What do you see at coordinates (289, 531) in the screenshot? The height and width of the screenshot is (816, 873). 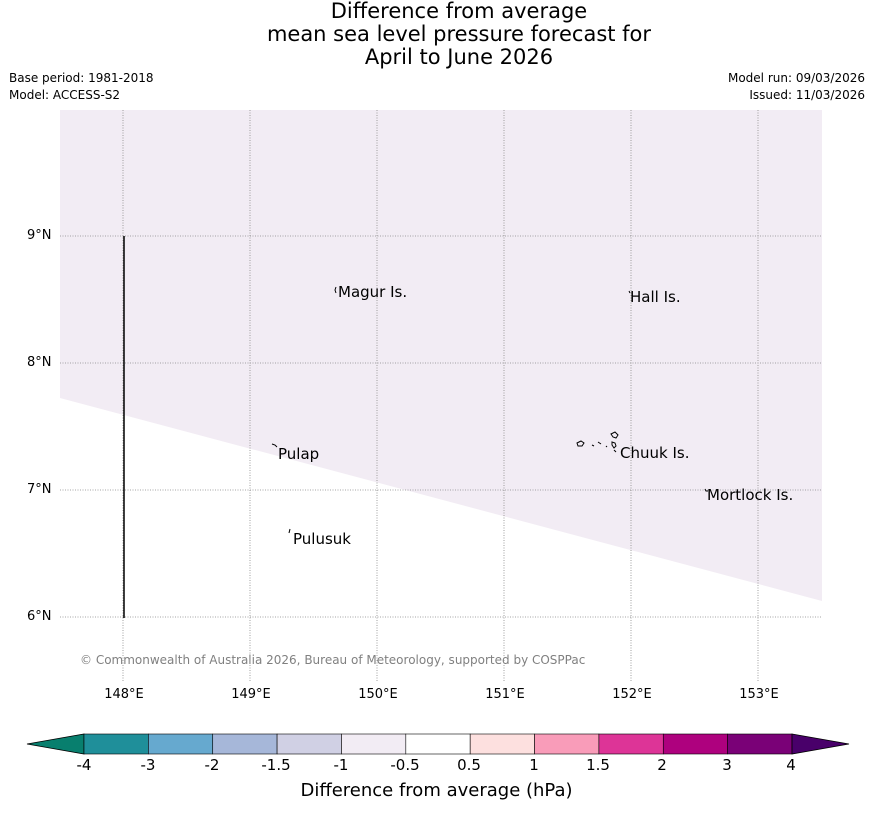 I see `pulusuk-island-outline` at bounding box center [289, 531].